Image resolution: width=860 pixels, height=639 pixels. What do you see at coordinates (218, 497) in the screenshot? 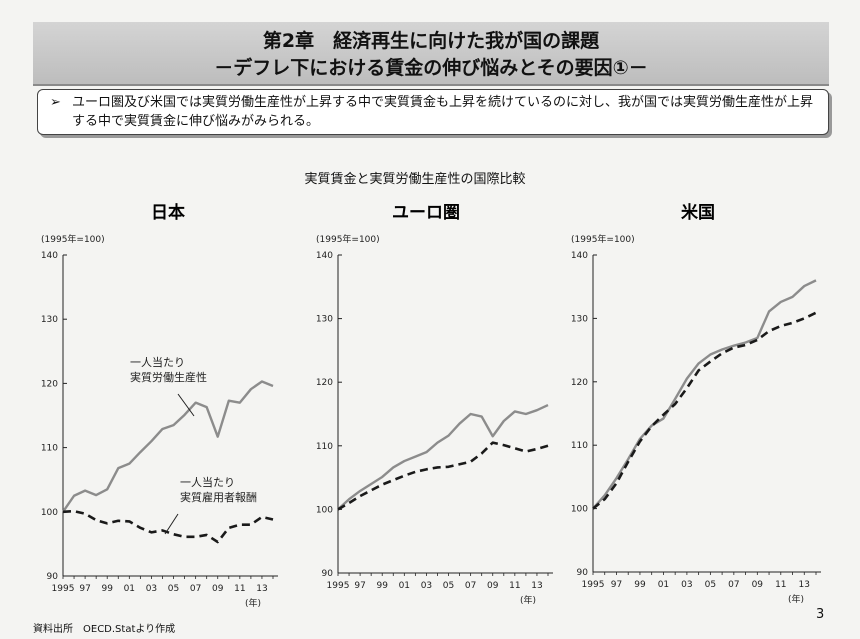
I see `annotation-label: 実質雇用者報酬` at bounding box center [218, 497].